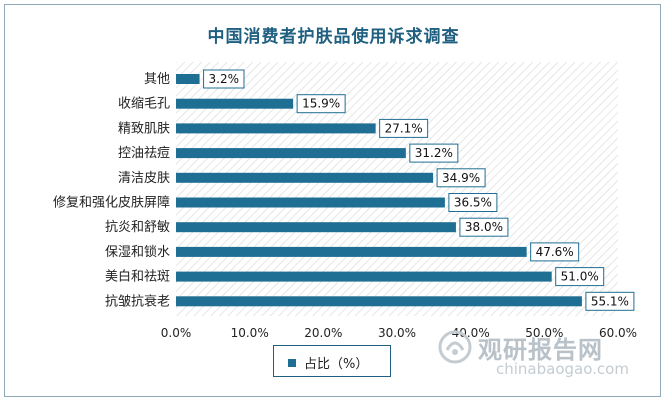 This screenshot has width=667, height=403. I want to click on x-tick-label: 0.0%, so click(176, 333).